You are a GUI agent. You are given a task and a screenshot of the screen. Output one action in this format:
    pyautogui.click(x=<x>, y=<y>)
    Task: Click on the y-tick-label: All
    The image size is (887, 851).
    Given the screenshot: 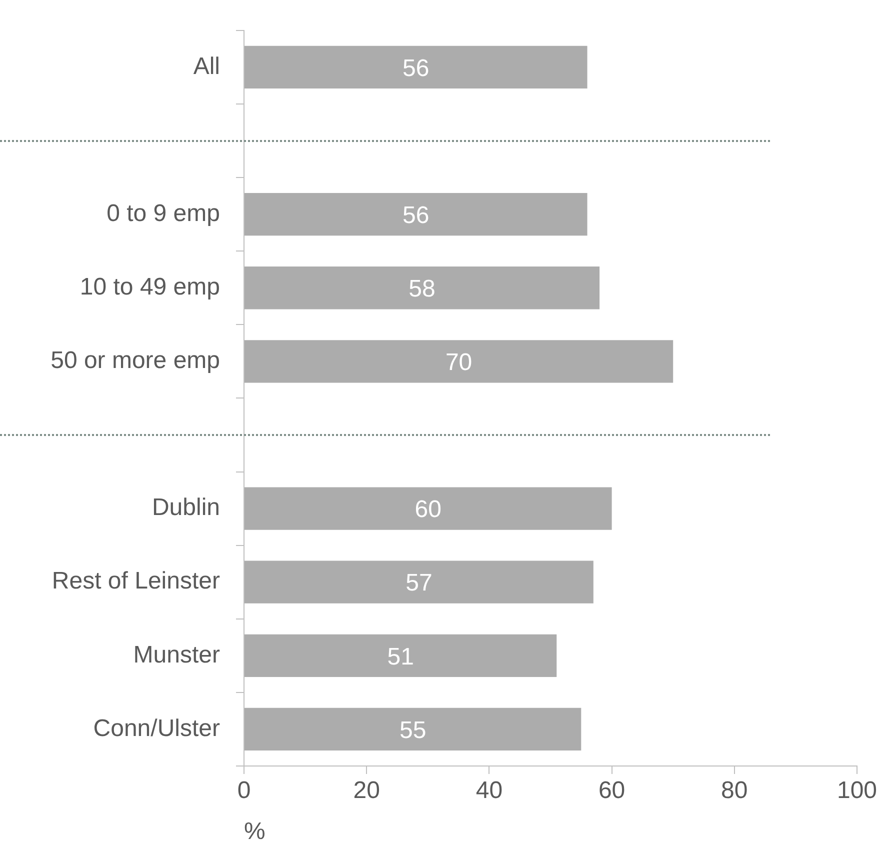 What is the action you would take?
    pyautogui.click(x=206, y=66)
    